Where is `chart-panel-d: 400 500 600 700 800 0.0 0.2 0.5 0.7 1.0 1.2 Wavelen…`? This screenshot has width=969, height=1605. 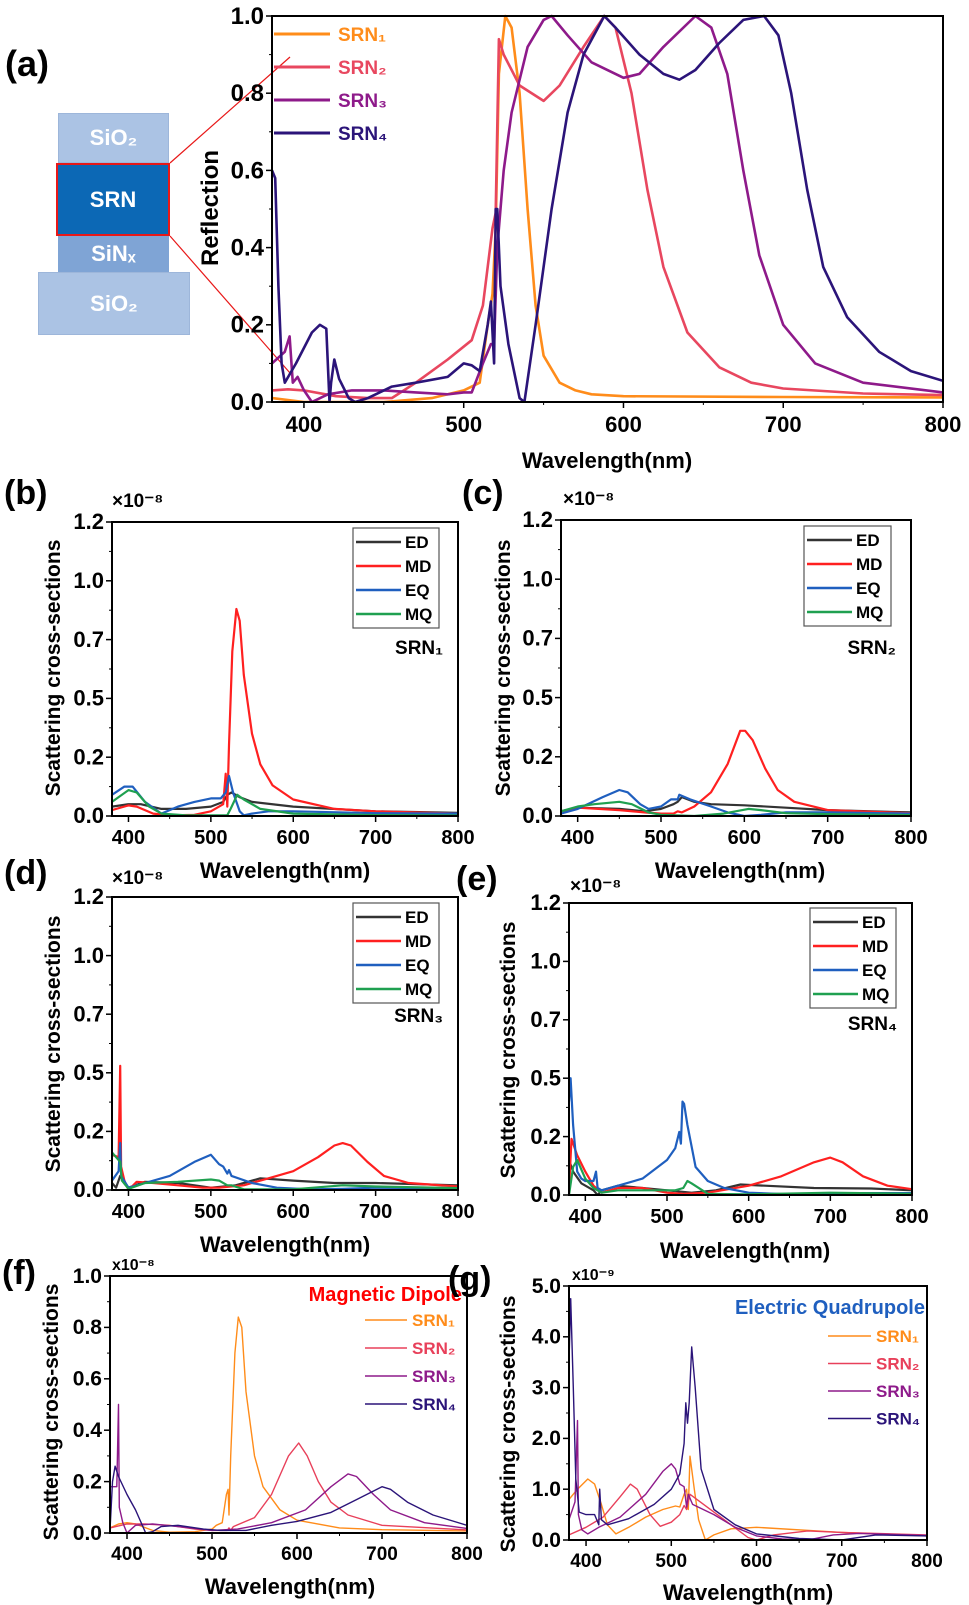 chart-panel-d: 400 500 600 700 800 0.0 0.2 0.5 0.7 1.0 1.2 Wavelen… is located at coordinates (239, 1055).